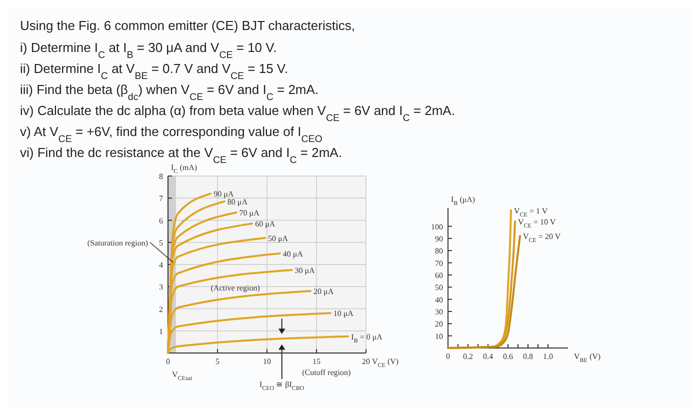 The height and width of the screenshot is (420, 700). I want to click on text: I$_{CEO}$ ≅ βI$_{CBO}$, so click(282, 386).